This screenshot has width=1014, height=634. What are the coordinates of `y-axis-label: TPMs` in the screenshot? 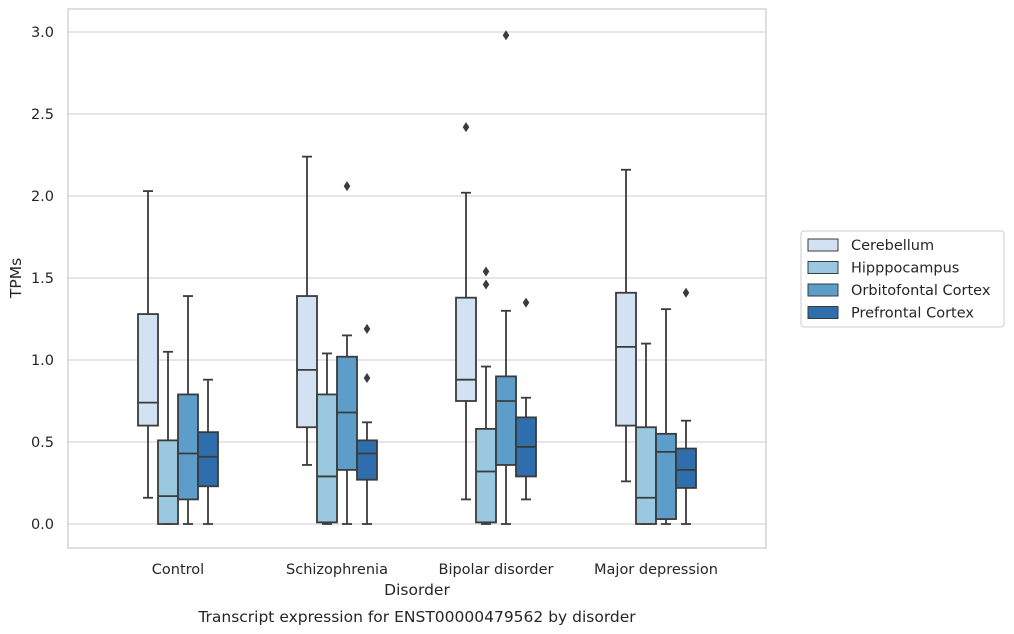 It's located at (16, 278).